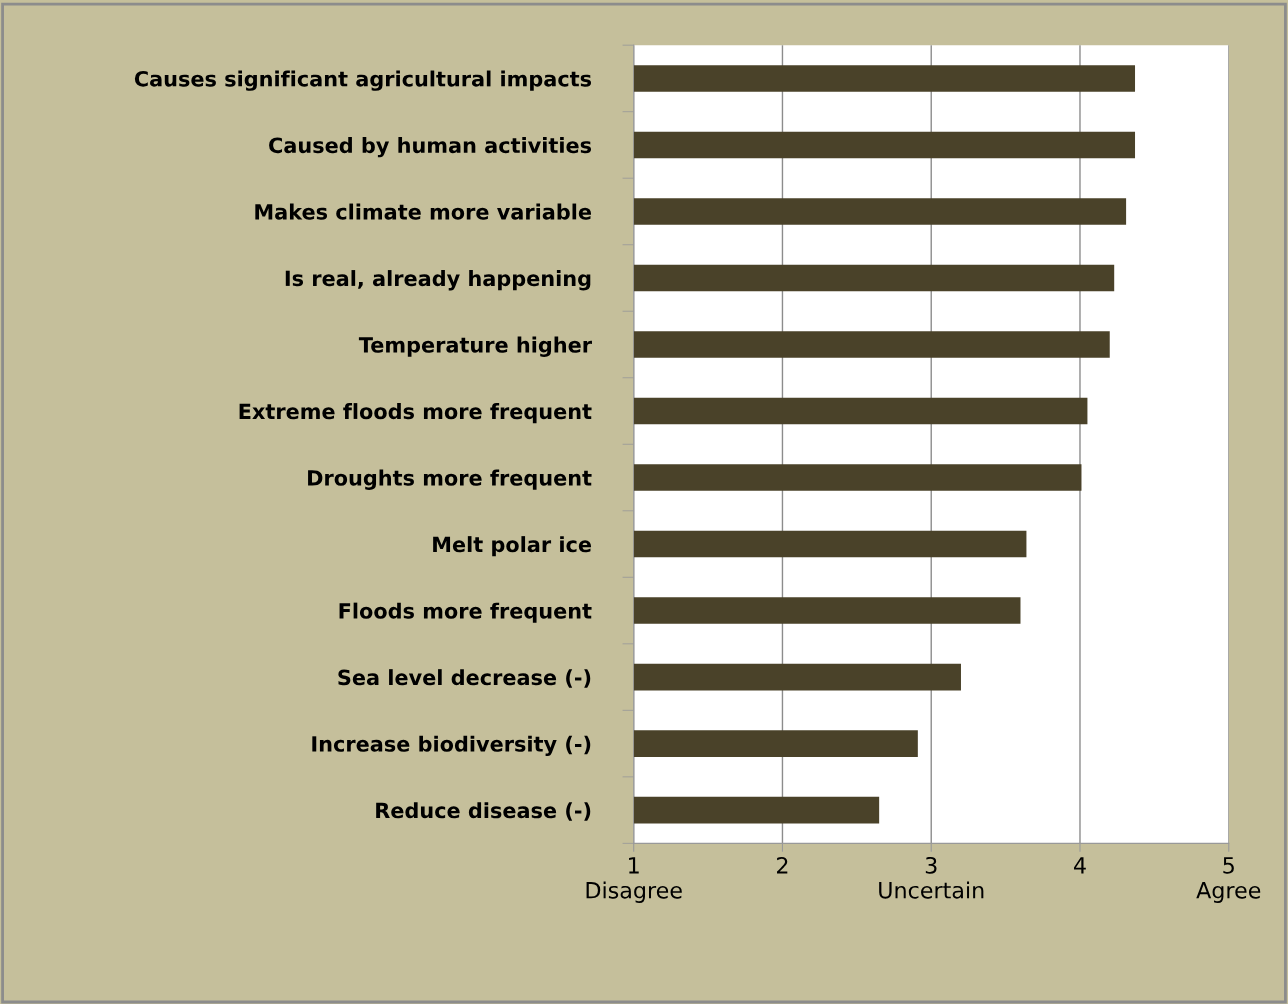  I want to click on y-tick-label: Increase biodiversity (-), so click(451, 745).